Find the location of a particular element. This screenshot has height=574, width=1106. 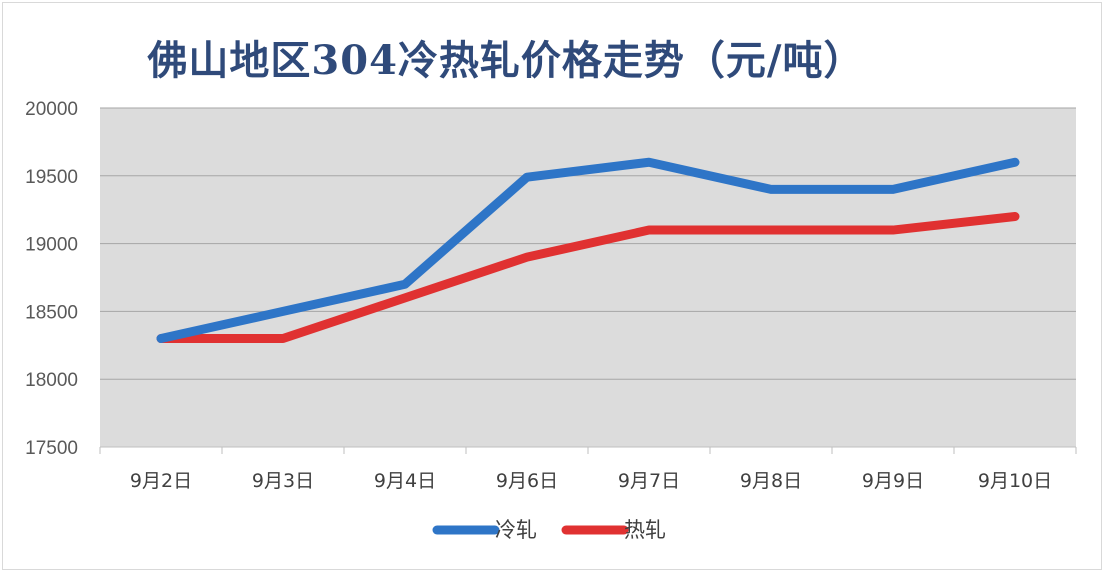

y-tick-label: 18000 is located at coordinates (51, 380).